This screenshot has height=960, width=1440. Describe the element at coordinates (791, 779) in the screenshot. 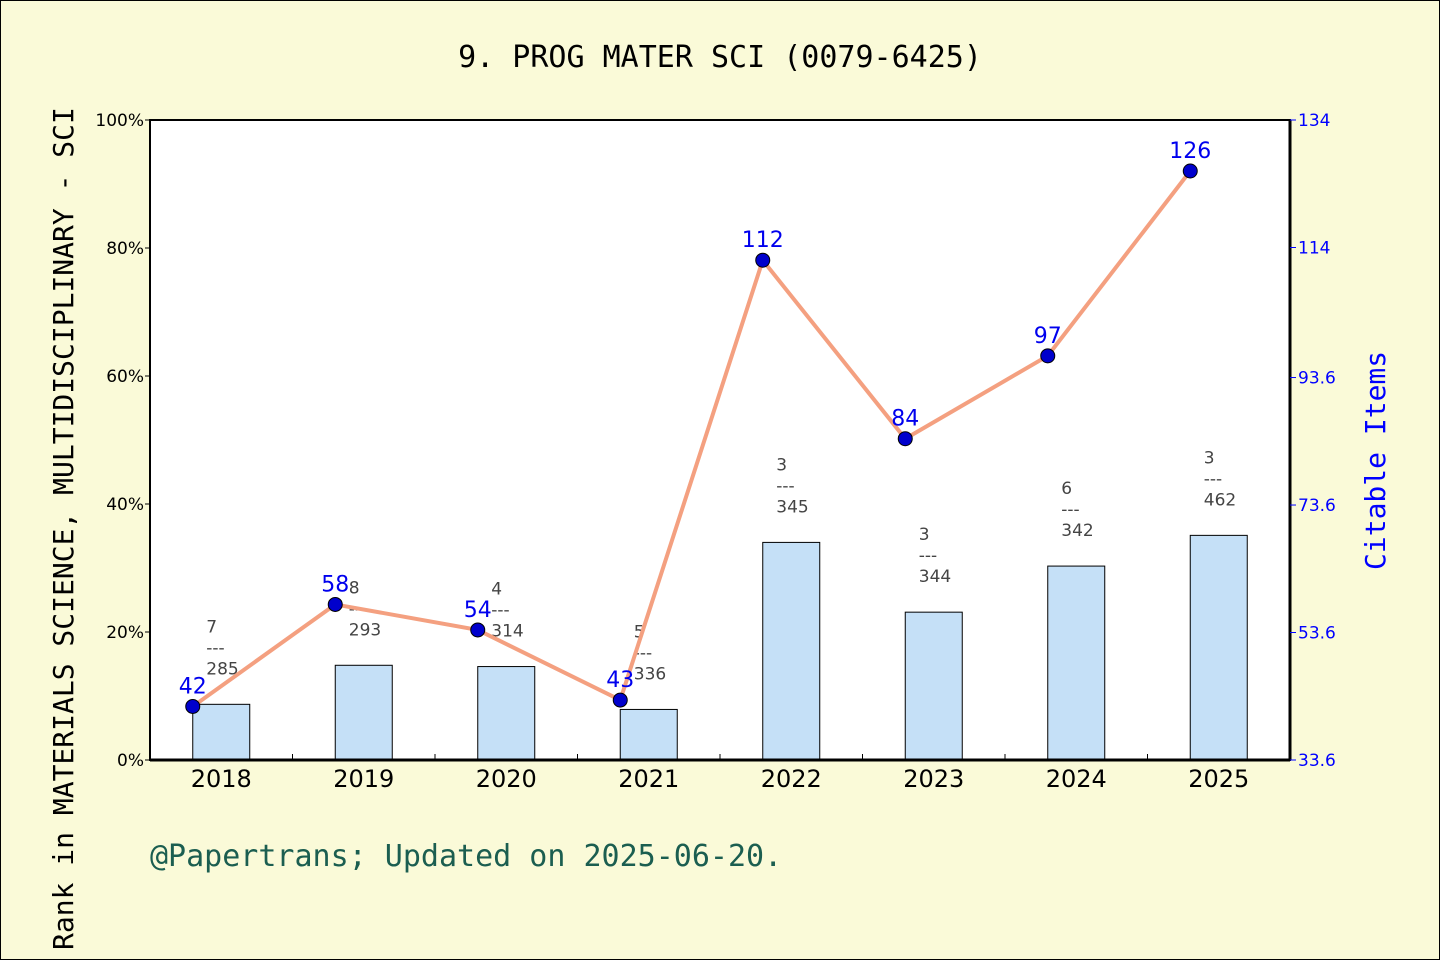

I see `x-tick-label: 2022` at that location.